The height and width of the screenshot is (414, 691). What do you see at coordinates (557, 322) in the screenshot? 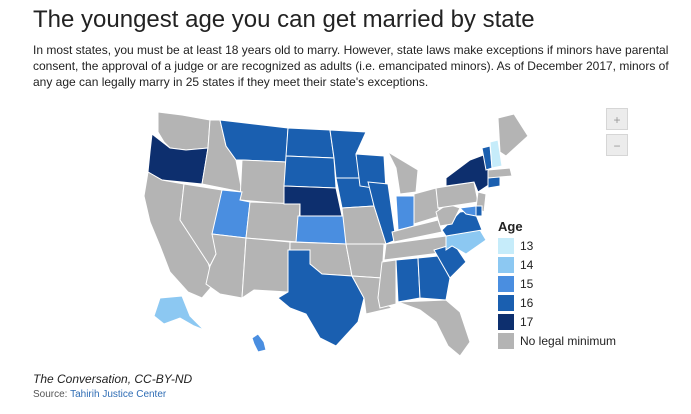
I see `legend-item: 17` at bounding box center [557, 322].